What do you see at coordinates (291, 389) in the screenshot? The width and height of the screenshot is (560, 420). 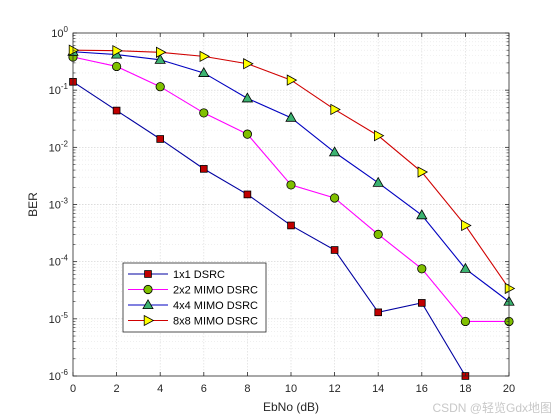 I see `x-tick-label: 10` at bounding box center [291, 389].